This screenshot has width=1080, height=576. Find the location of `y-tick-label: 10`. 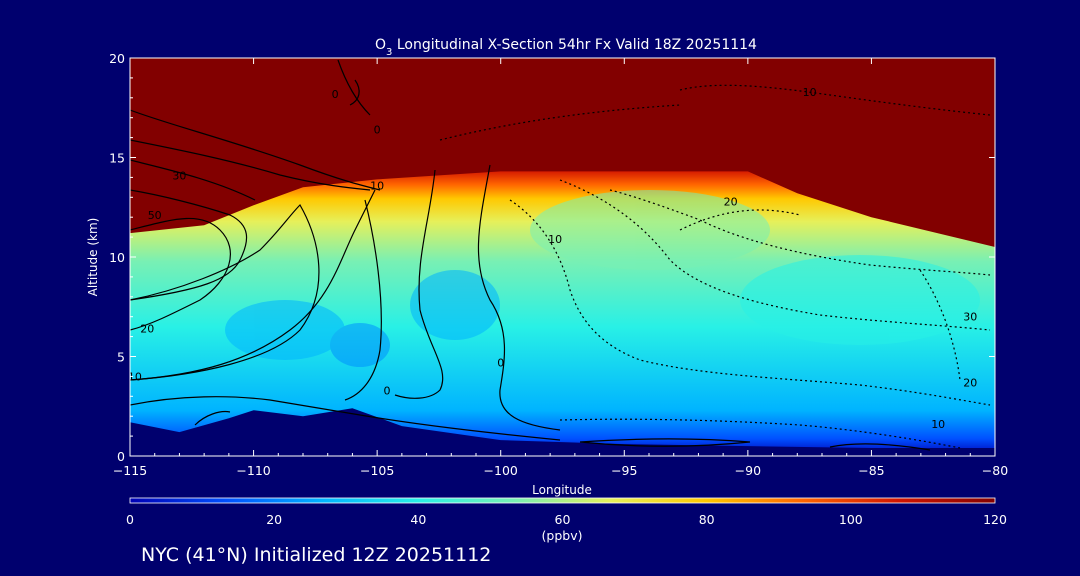

y-tick-label: 10 is located at coordinates (117, 257).